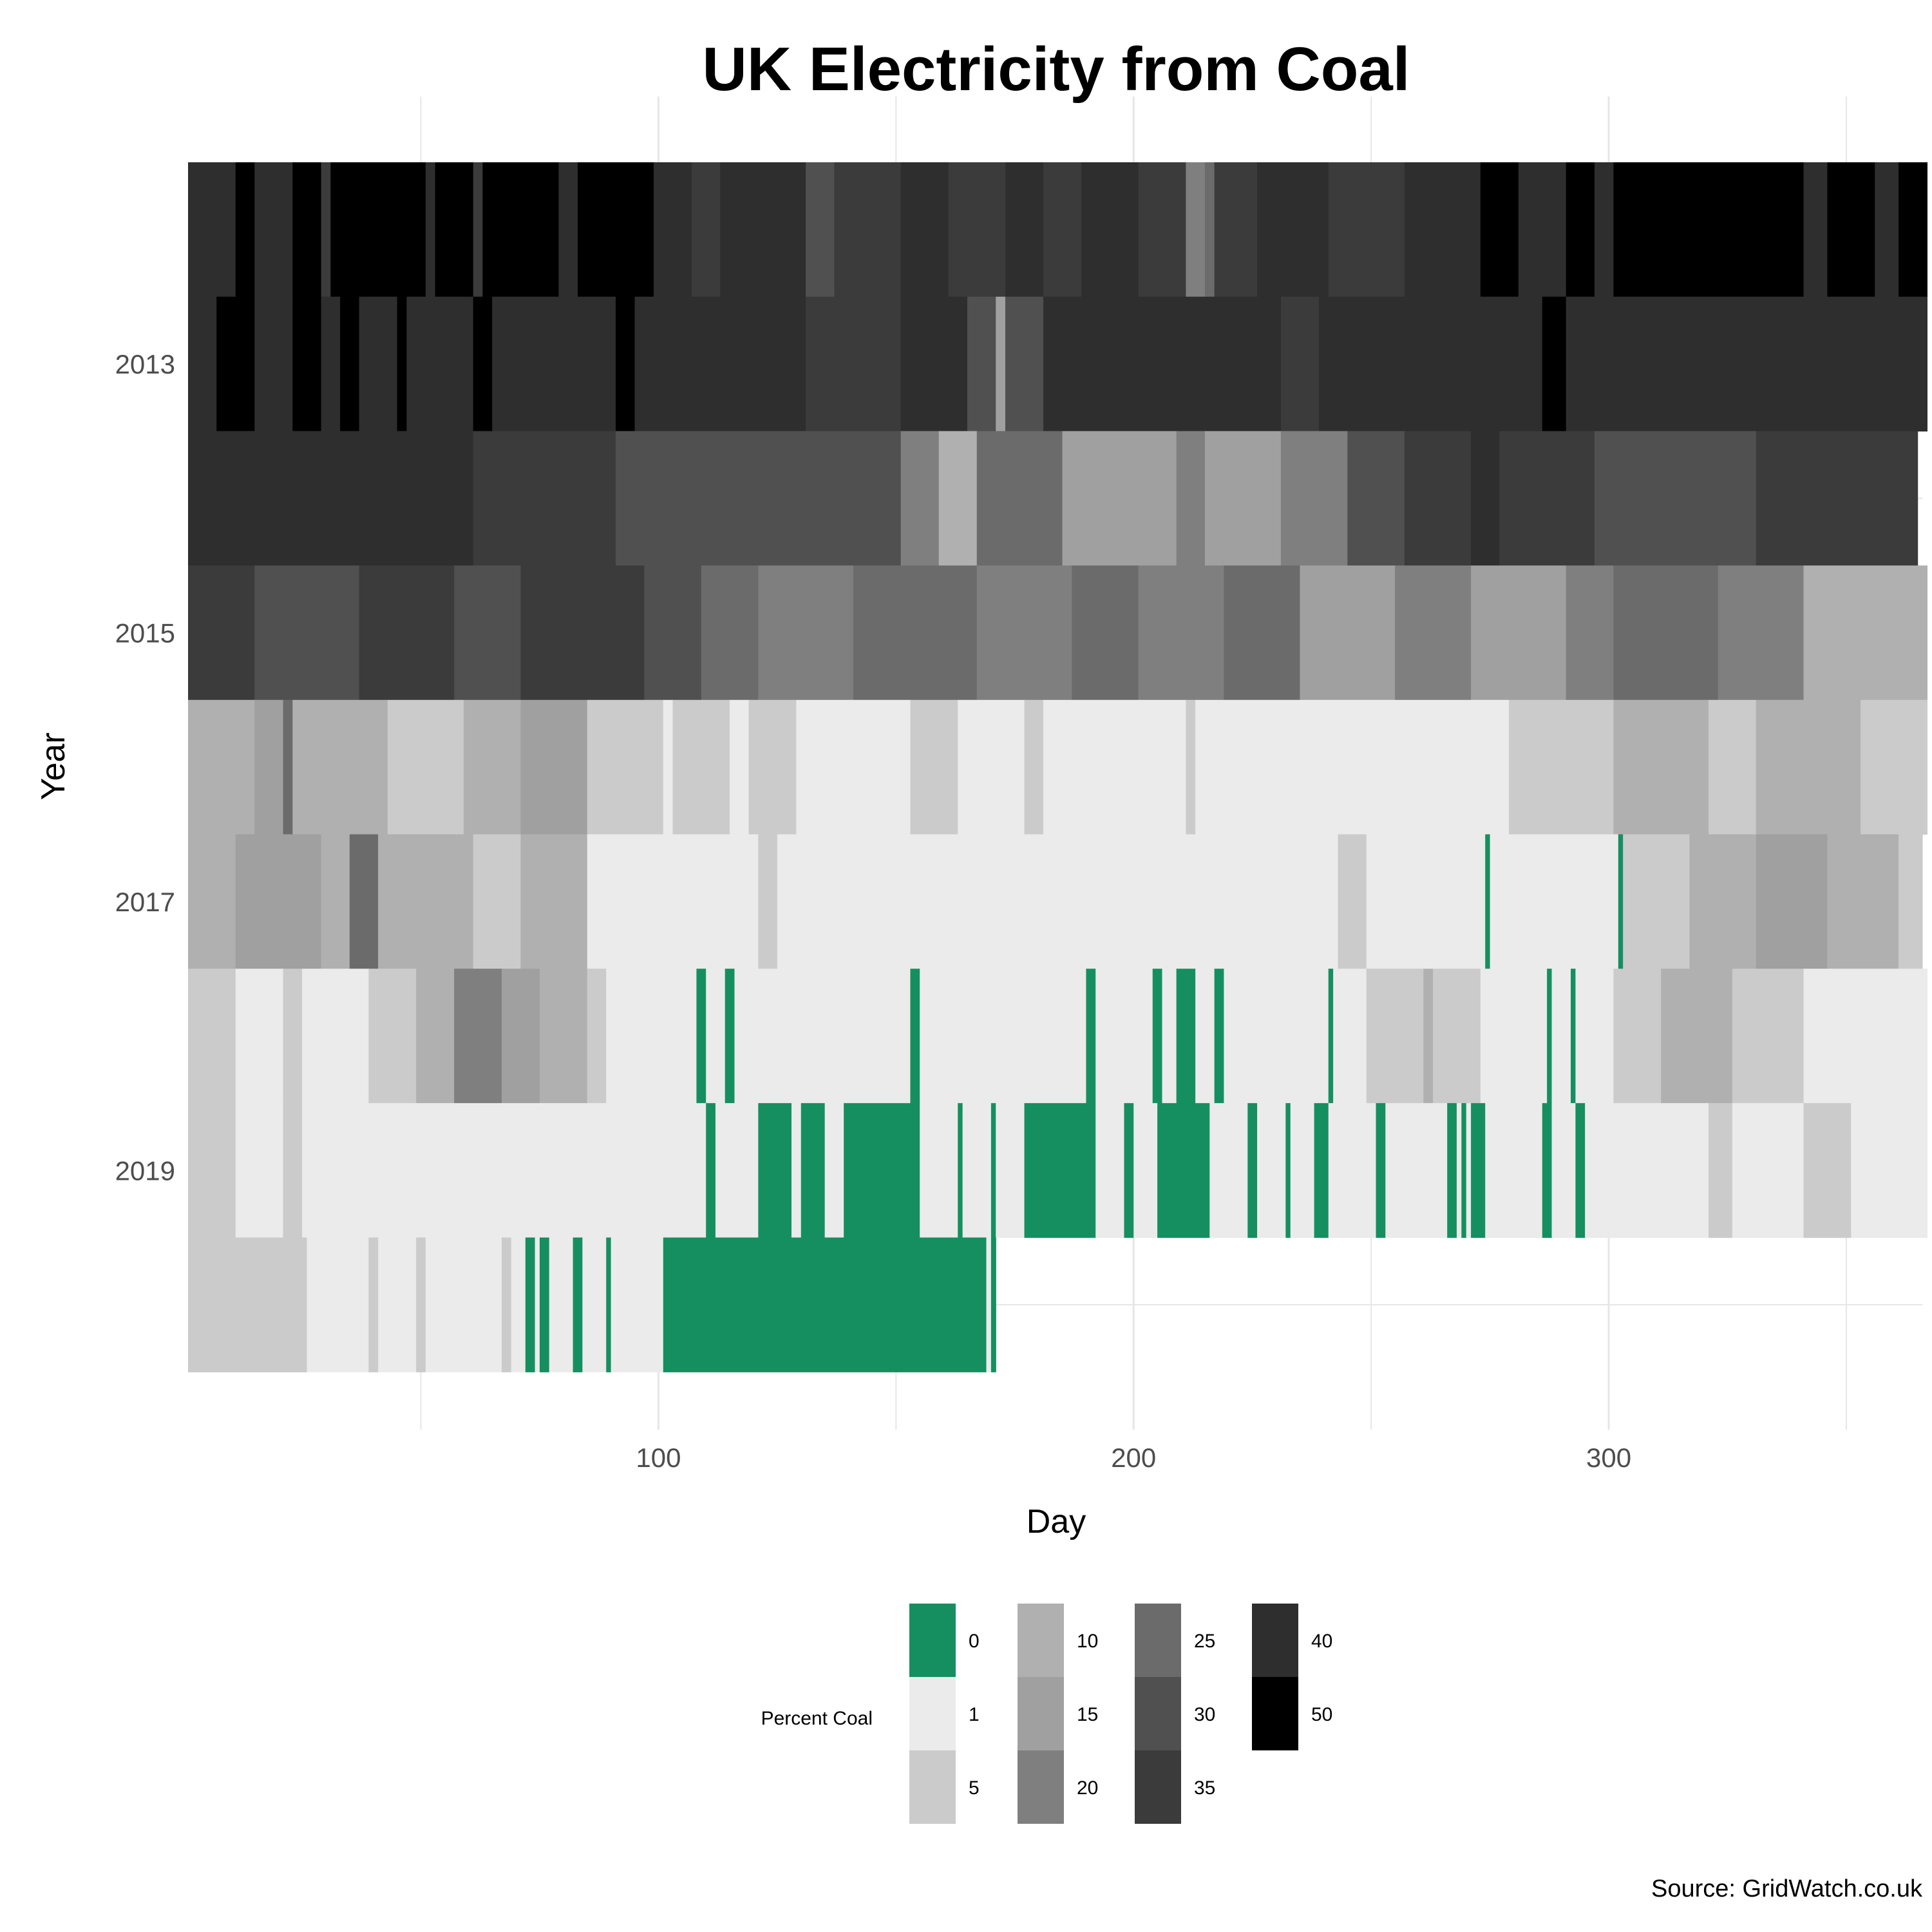 The height and width of the screenshot is (1932, 1932). Describe the element at coordinates (1057, 69) in the screenshot. I see `chart-title: UK Electricity from Coal` at that location.